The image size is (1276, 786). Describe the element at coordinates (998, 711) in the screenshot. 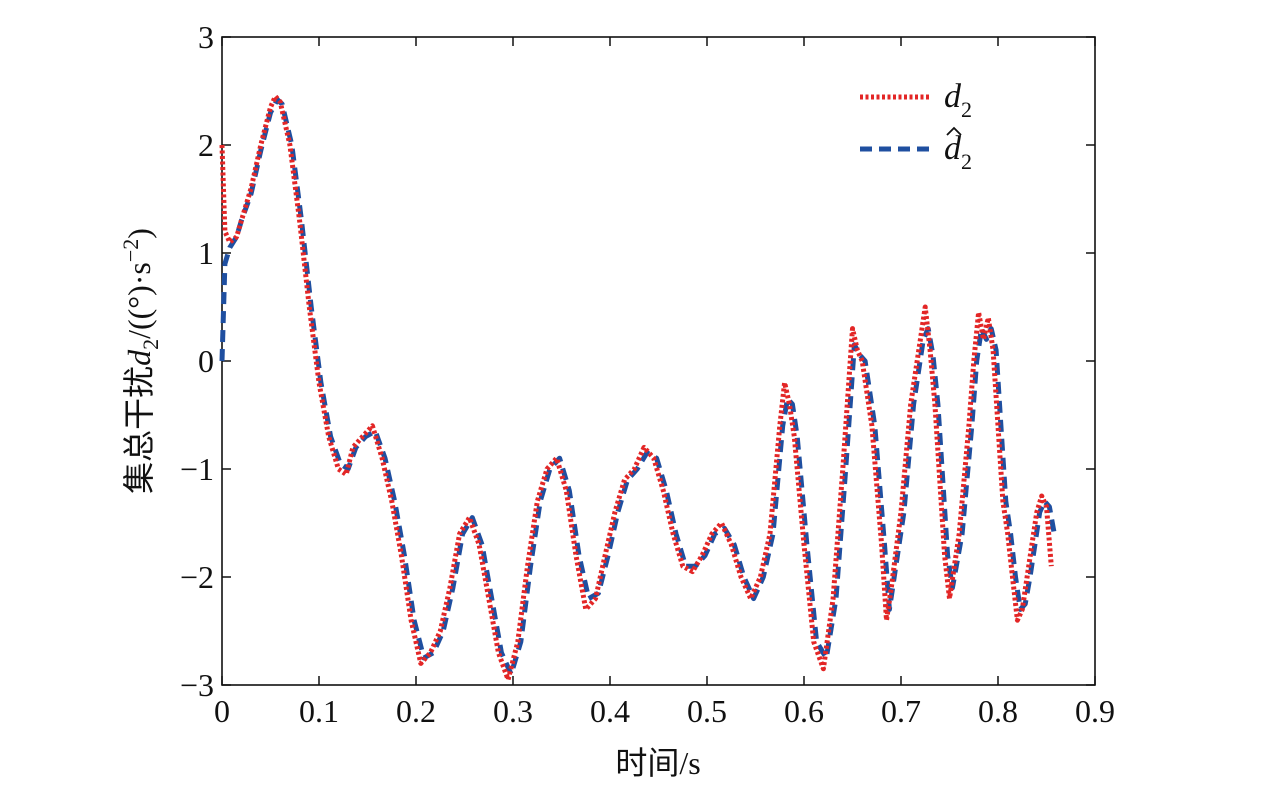

I see `x-tick-label: 0.8` at that location.